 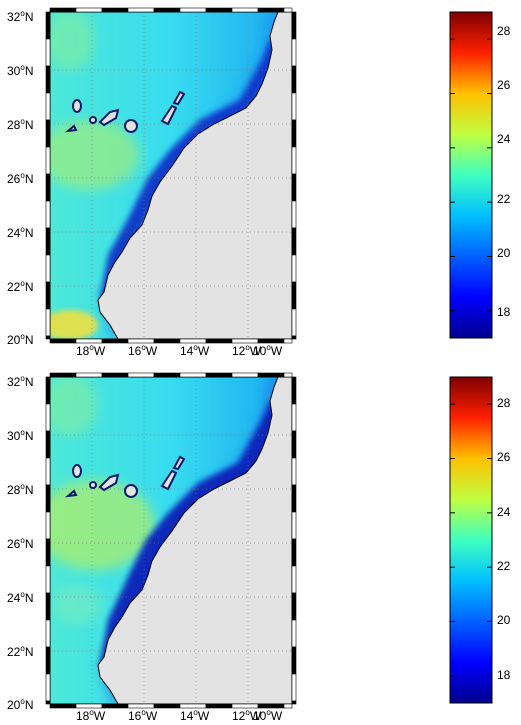 What do you see at coordinates (20, 232) in the screenshot?
I see `svg-text: 24oN` at bounding box center [20, 232].